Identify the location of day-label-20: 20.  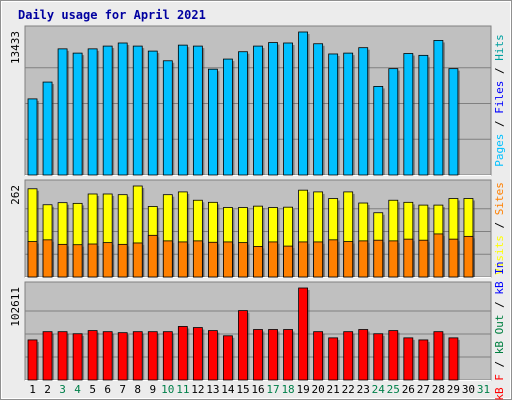
(318, 389).